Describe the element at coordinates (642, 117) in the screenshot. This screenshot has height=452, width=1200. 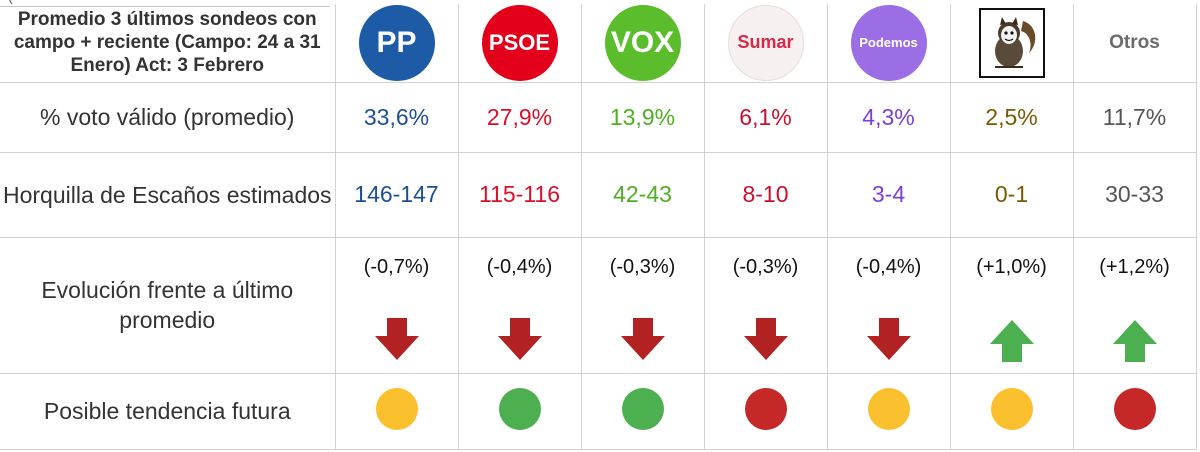
I see `vote-value: 13,9%` at that location.